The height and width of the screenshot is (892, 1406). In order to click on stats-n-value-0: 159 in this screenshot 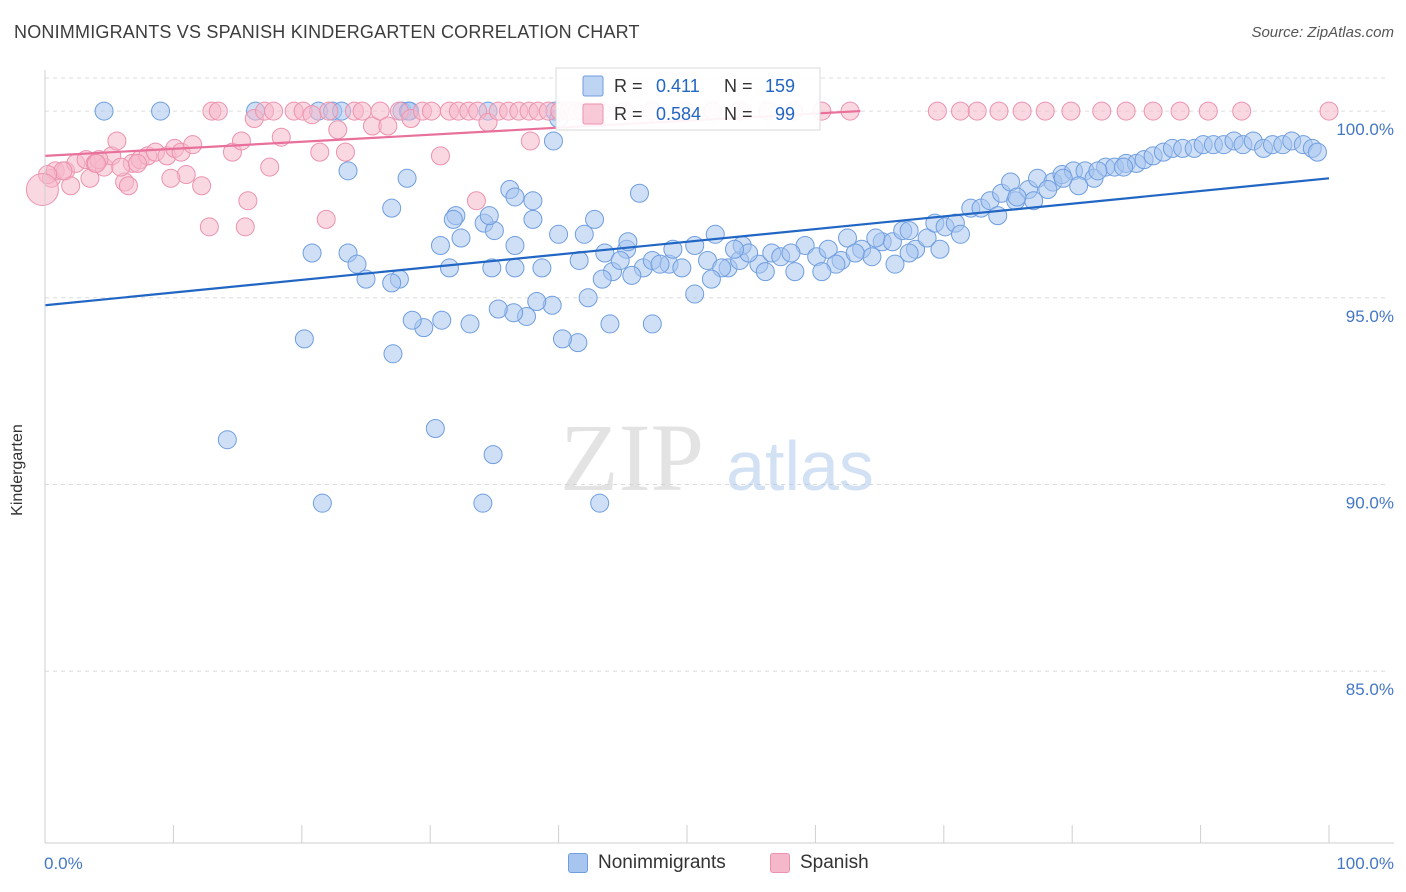, I will do `click(780, 86)`.